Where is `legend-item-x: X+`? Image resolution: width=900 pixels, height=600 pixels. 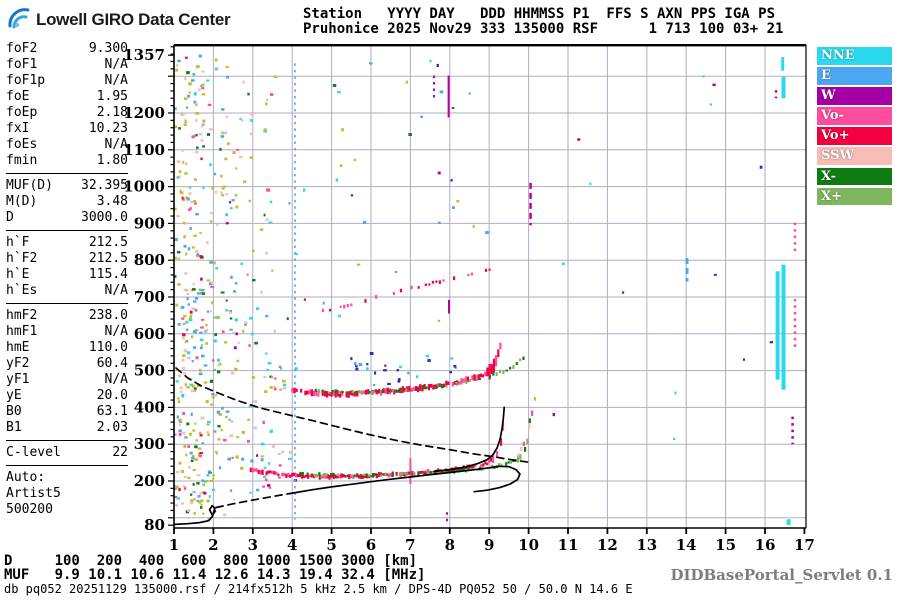
legend-item-x: X+ is located at coordinates (854, 196).